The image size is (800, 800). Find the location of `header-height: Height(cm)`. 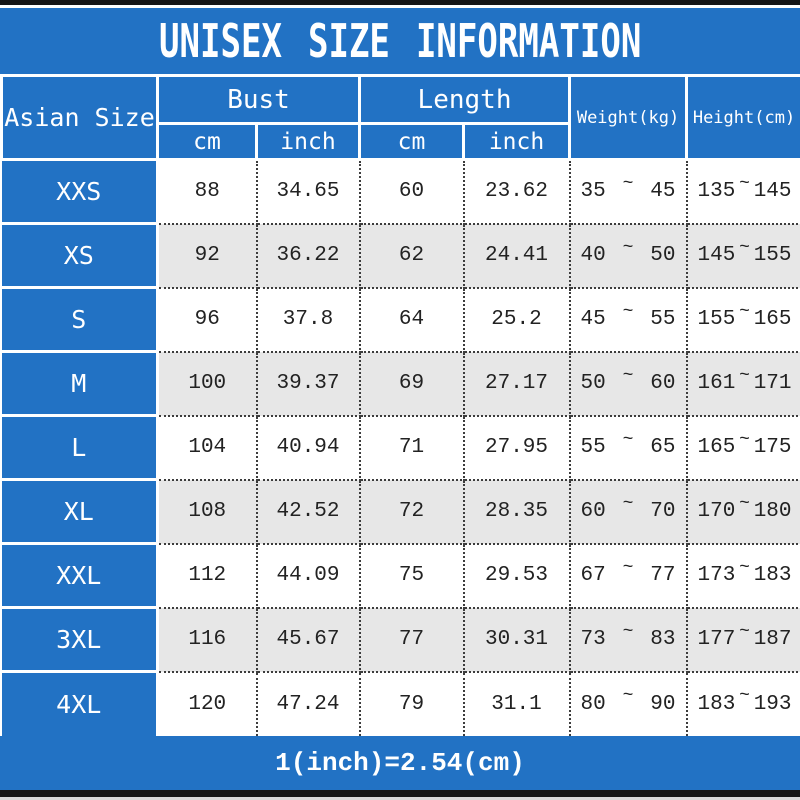

header-height: Height(cm) is located at coordinates (742, 117).